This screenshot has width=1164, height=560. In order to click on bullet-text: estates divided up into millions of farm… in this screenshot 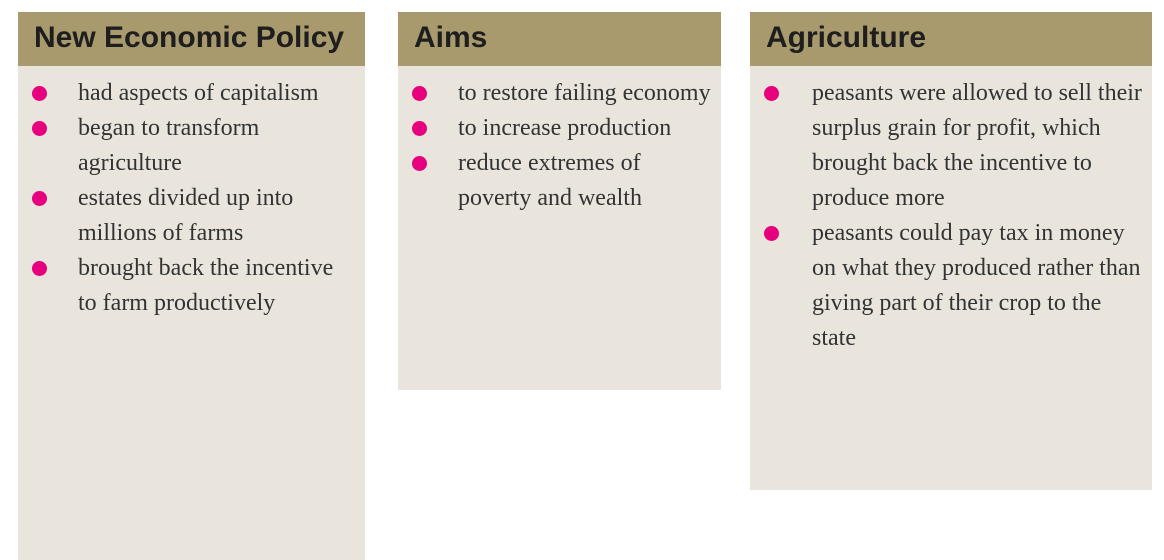, I will do `click(186, 215)`.